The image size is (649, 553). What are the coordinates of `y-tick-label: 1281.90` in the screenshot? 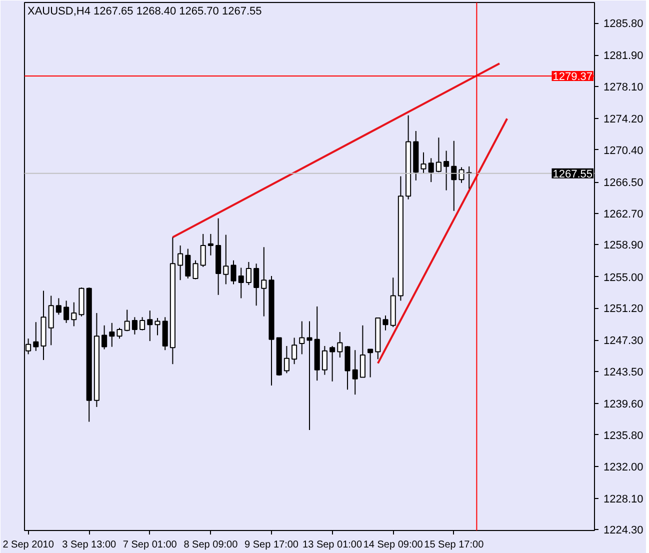 It's located at (624, 56).